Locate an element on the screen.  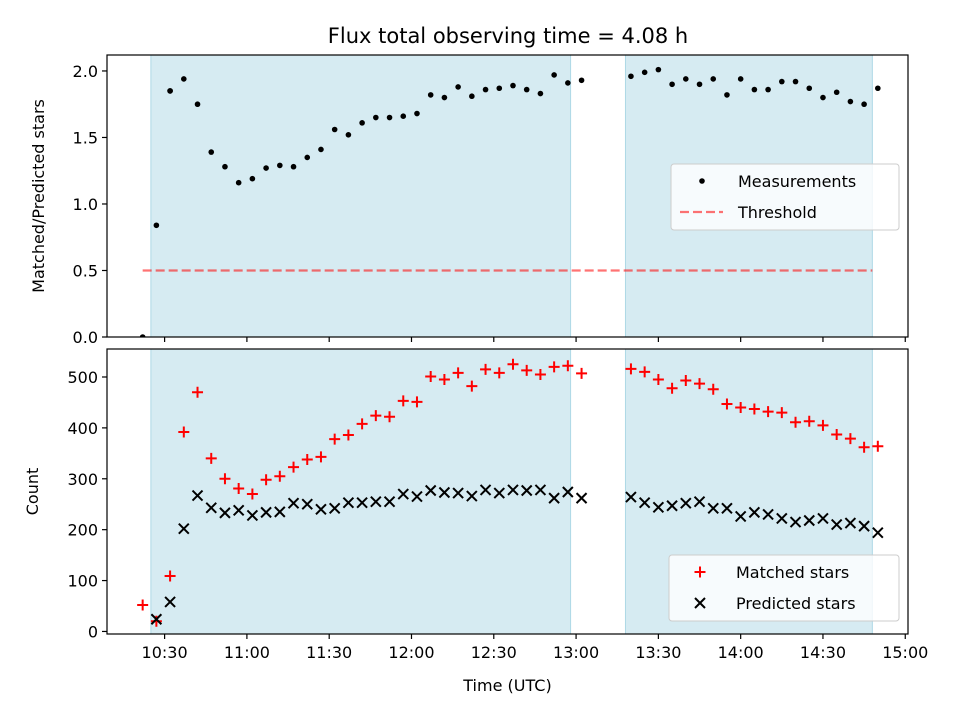
x-axis-label: Time (UTC) is located at coordinates (506, 685).